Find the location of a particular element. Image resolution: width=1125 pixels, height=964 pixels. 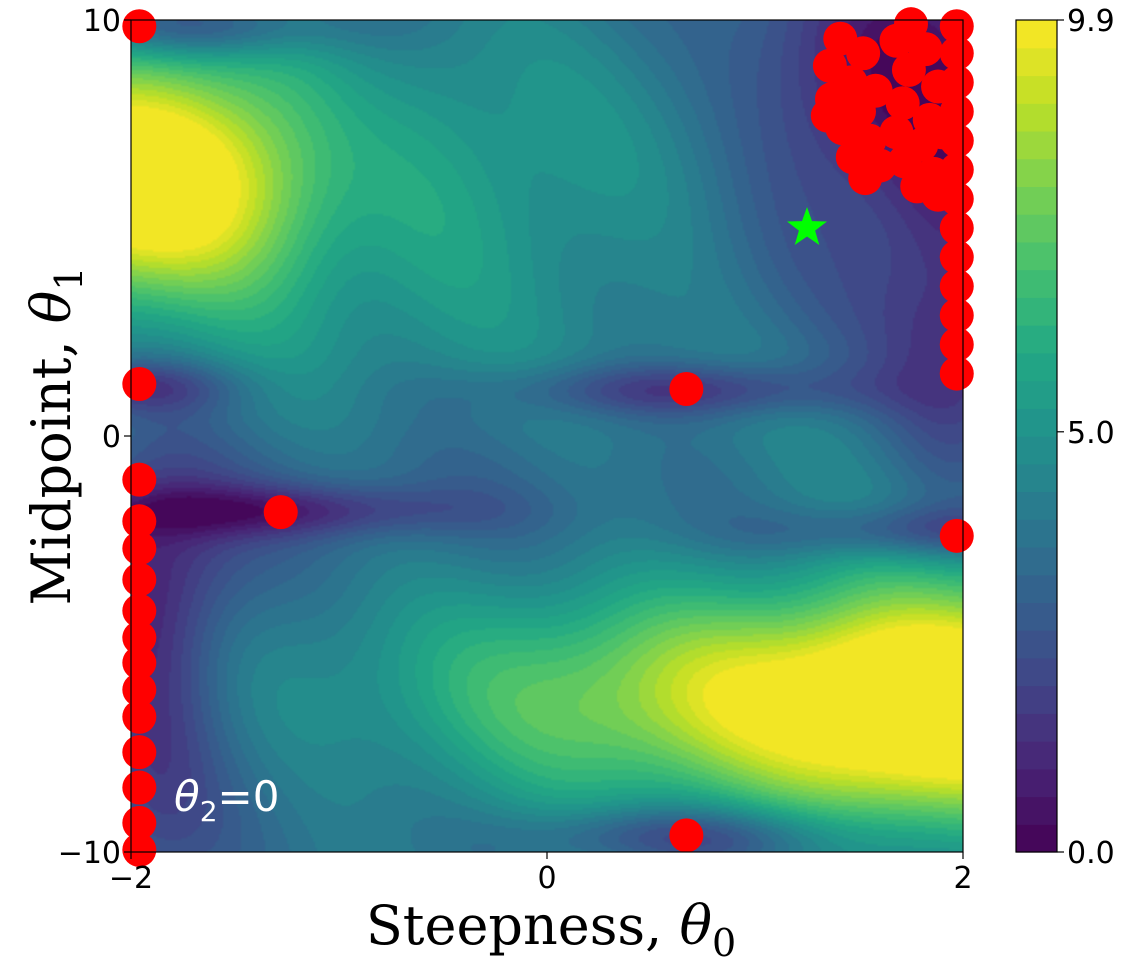

x-tick-label: −2 is located at coordinates (131, 878).